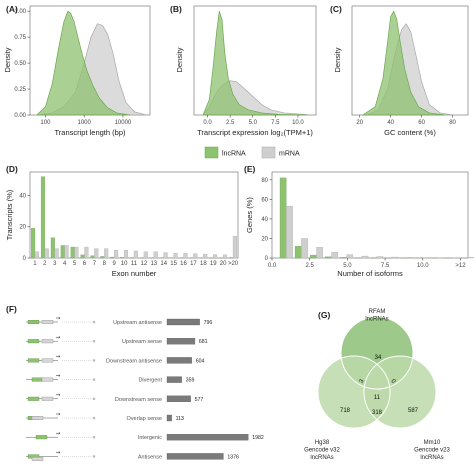 This screenshot has height=474, width=474. What do you see at coordinates (153, 264) in the screenshot?
I see `x-tick-label-d: 13` at bounding box center [153, 264].